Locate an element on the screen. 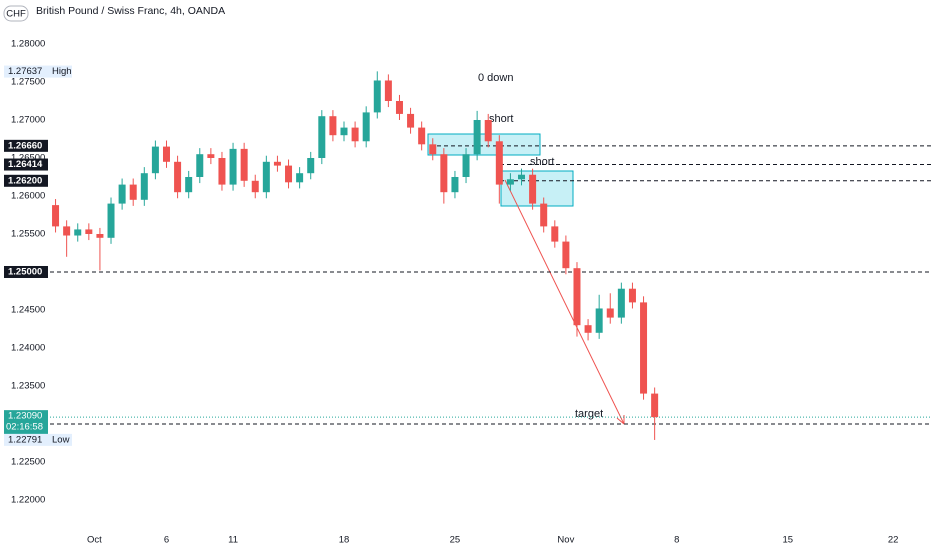 The image size is (932, 550). y-tick-label: 1.23500 is located at coordinates (28, 386).